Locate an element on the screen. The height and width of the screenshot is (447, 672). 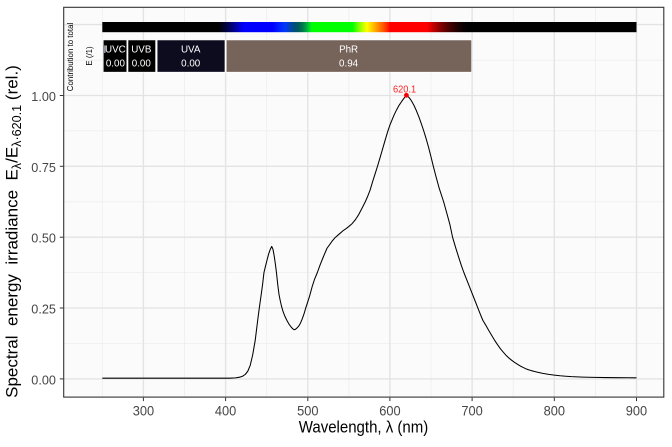
svg-text: 1.00 is located at coordinates (43, 96).